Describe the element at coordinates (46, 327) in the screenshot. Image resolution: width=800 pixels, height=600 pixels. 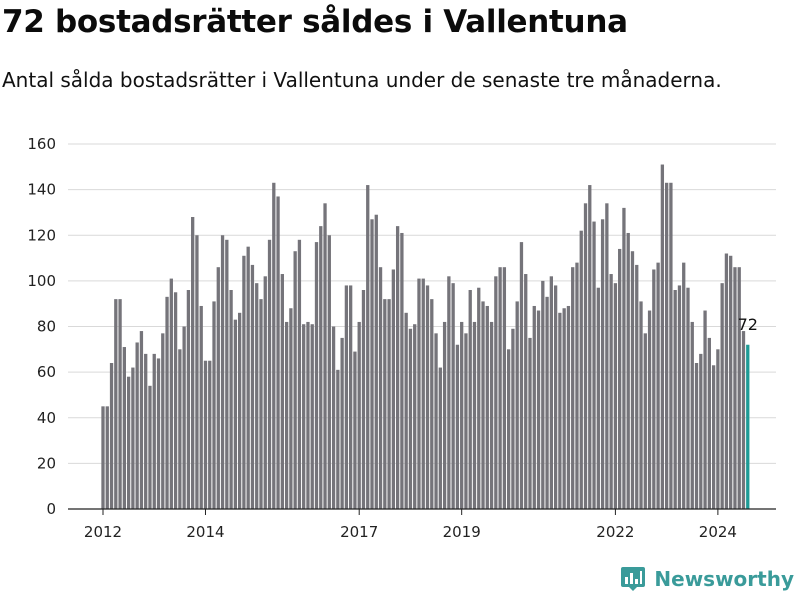
I see `y-tick-label: 80` at that location.